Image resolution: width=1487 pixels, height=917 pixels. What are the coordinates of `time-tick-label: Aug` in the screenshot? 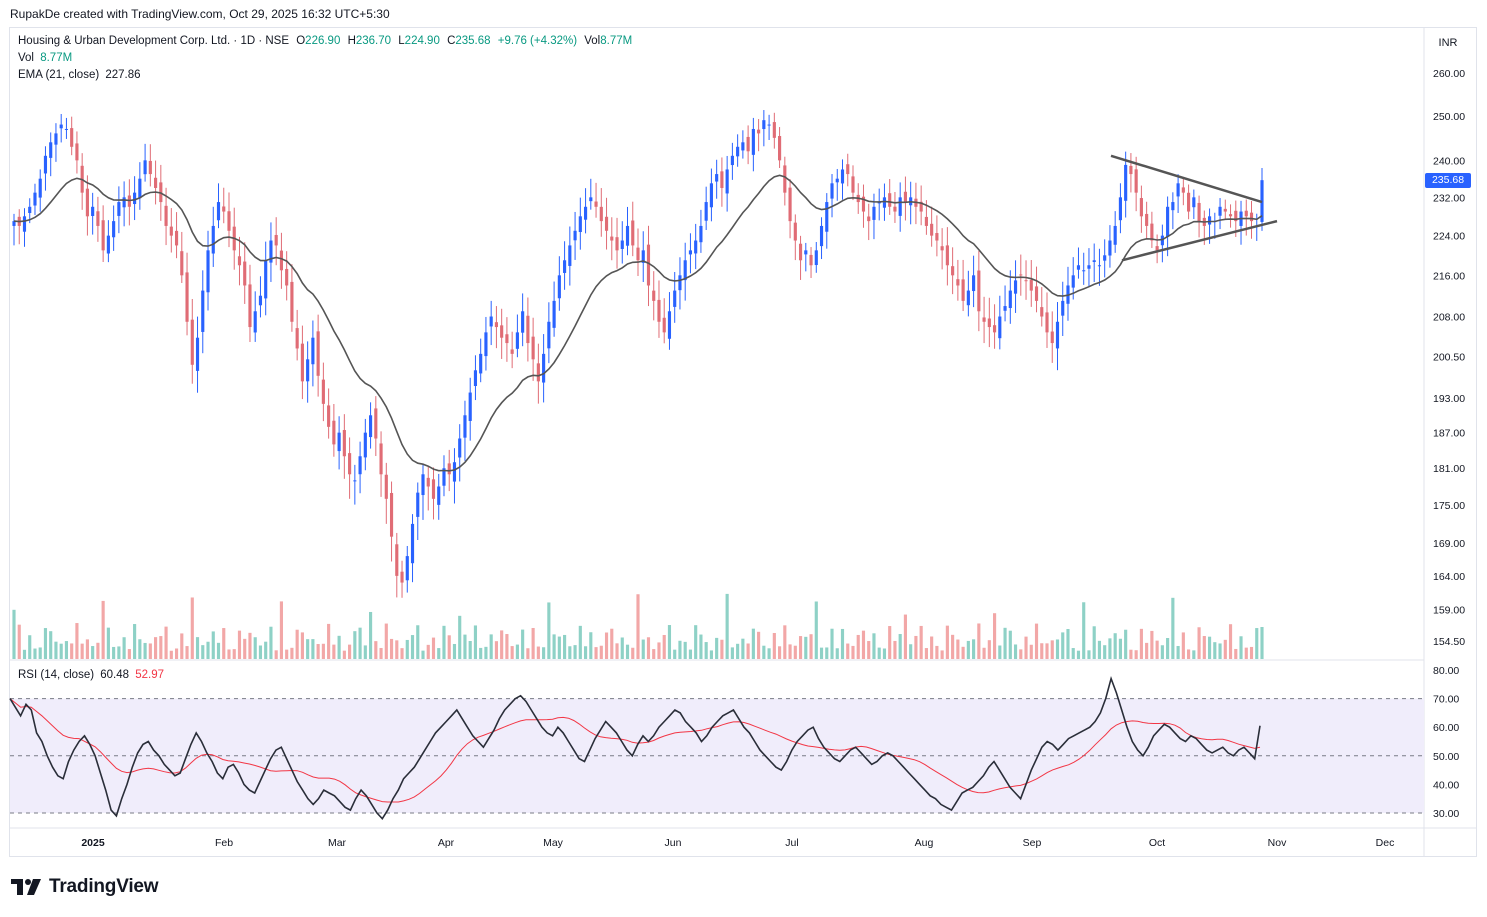 It's located at (924, 843).